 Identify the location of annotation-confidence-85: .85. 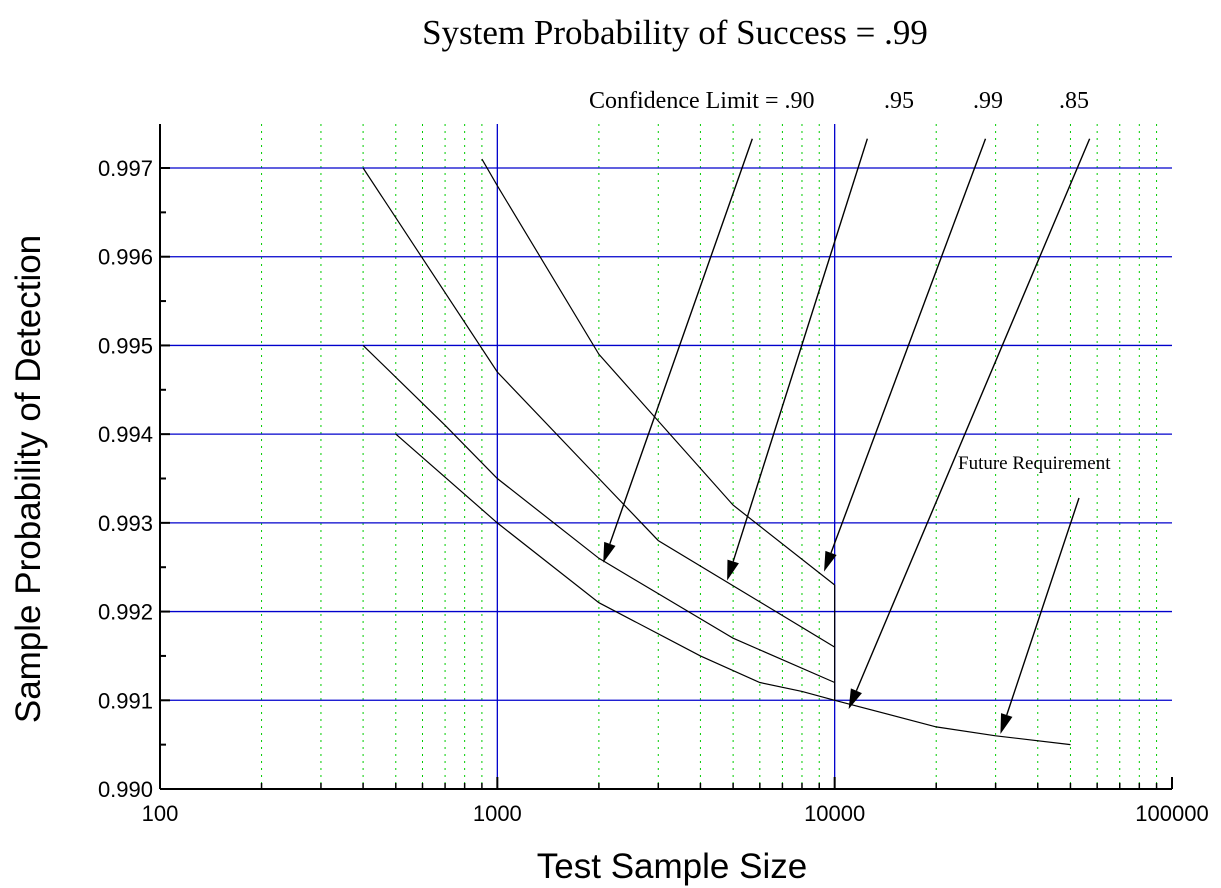
(1074, 101).